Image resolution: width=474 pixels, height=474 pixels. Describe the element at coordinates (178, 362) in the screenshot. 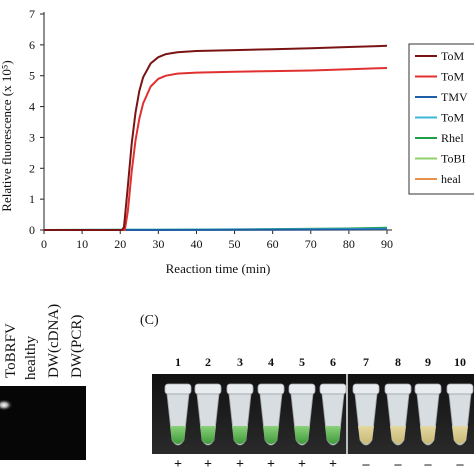

I see `tube-number: 1` at that location.